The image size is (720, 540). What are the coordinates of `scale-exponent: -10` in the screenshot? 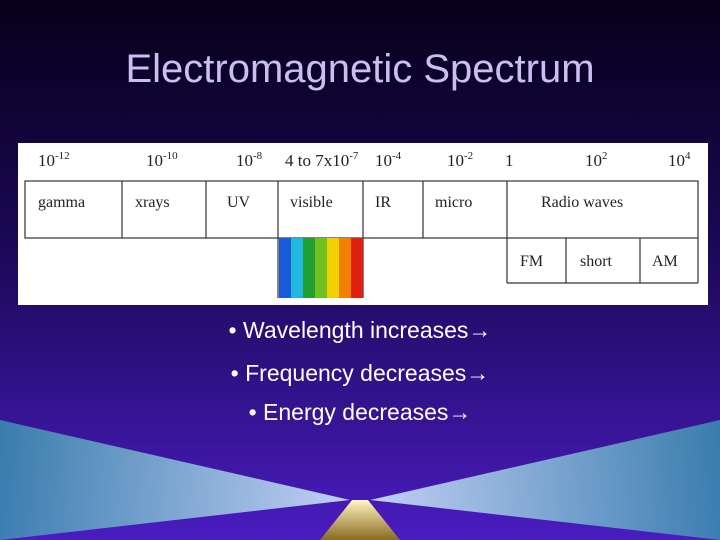 It's located at (170, 156).